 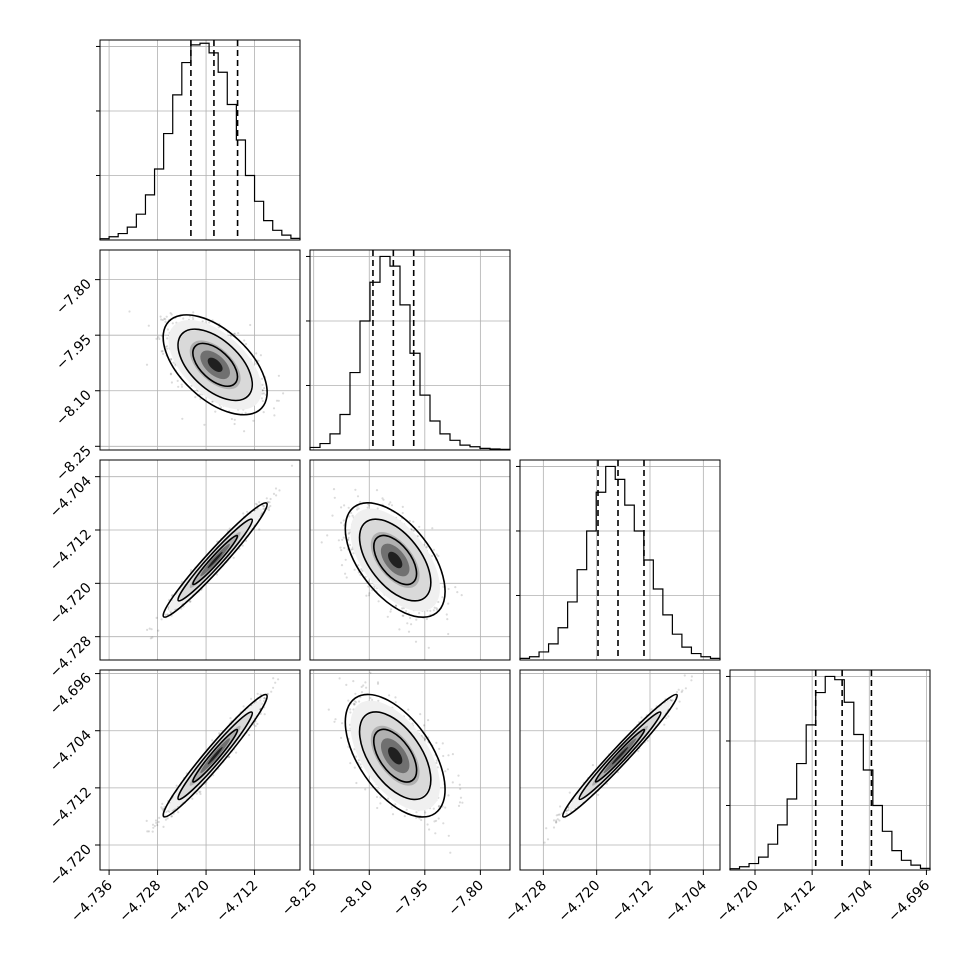 What do you see at coordinates (74, 464) in the screenshot?
I see `y-tick-label: −8.25` at bounding box center [74, 464].